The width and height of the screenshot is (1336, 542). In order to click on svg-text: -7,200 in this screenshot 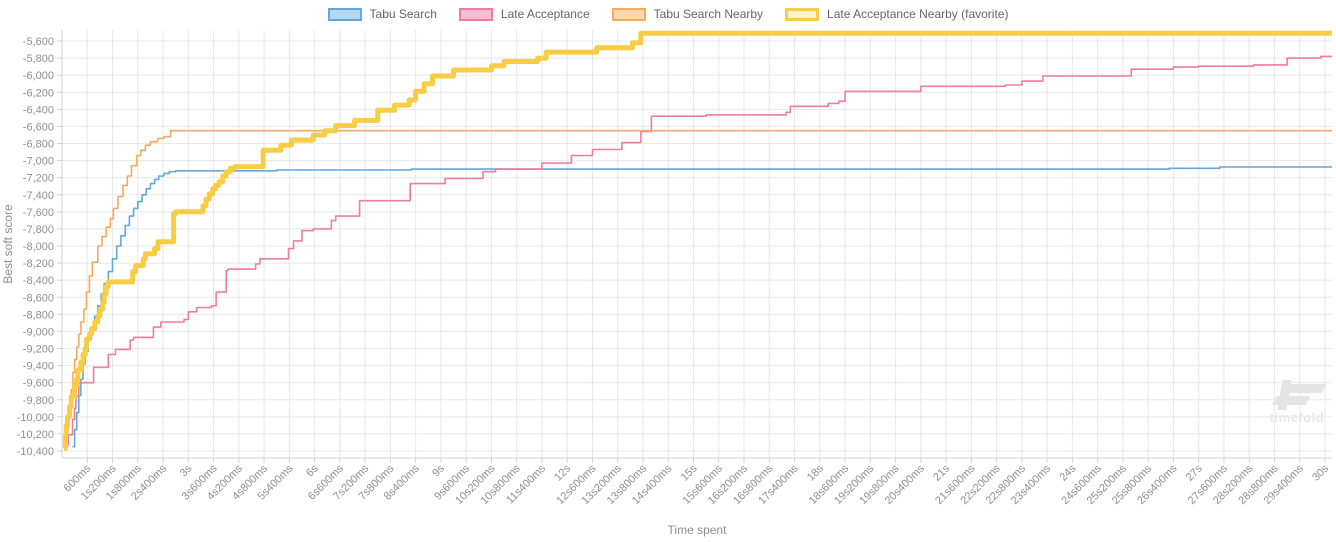, I will do `click(38, 179)`.